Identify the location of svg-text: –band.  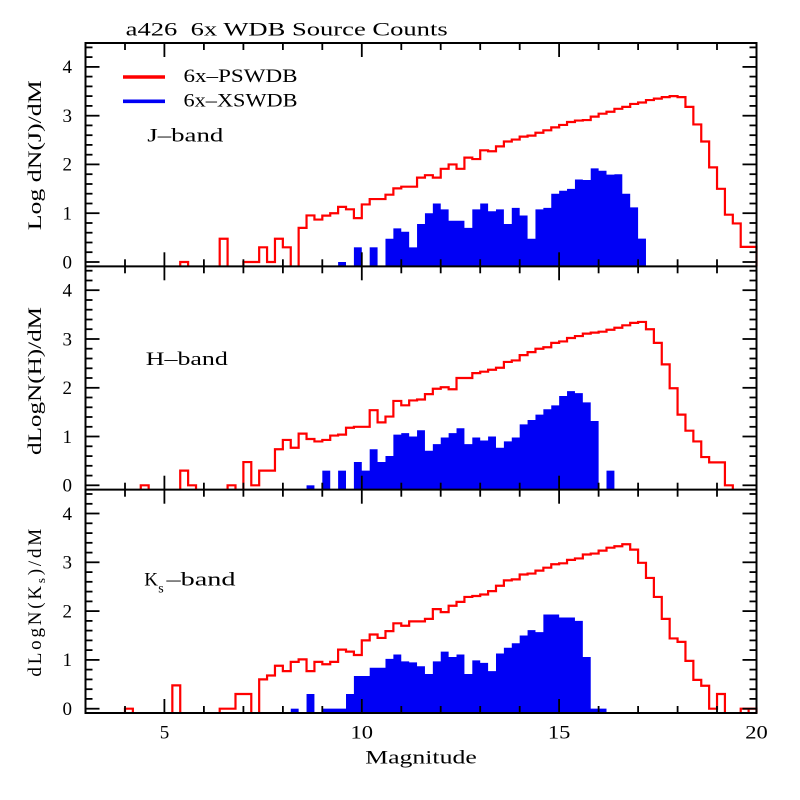
(200, 579).